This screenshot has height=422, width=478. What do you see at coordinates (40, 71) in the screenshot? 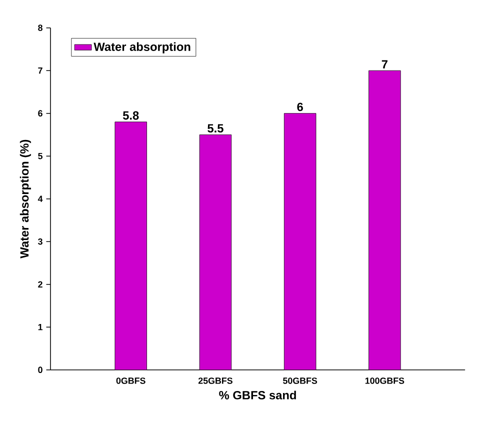
I see `y-tick-label: 7` at bounding box center [40, 71].